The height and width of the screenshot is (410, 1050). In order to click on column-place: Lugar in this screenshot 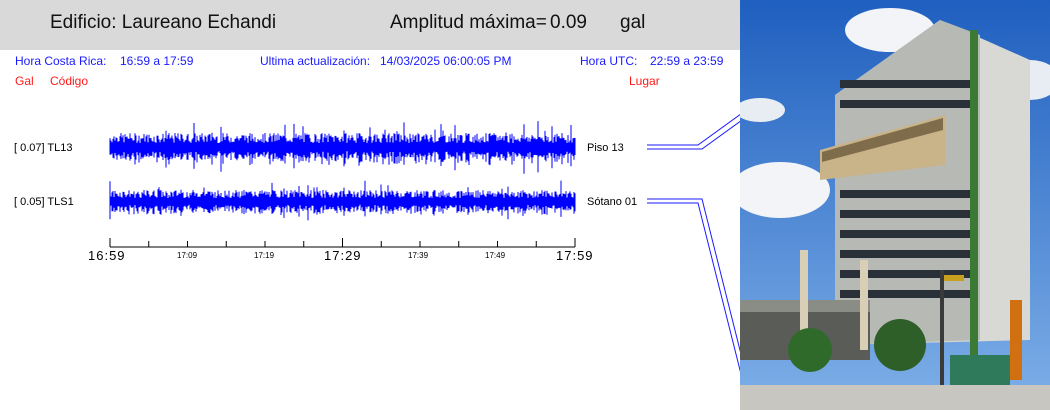, I will do `click(644, 81)`.